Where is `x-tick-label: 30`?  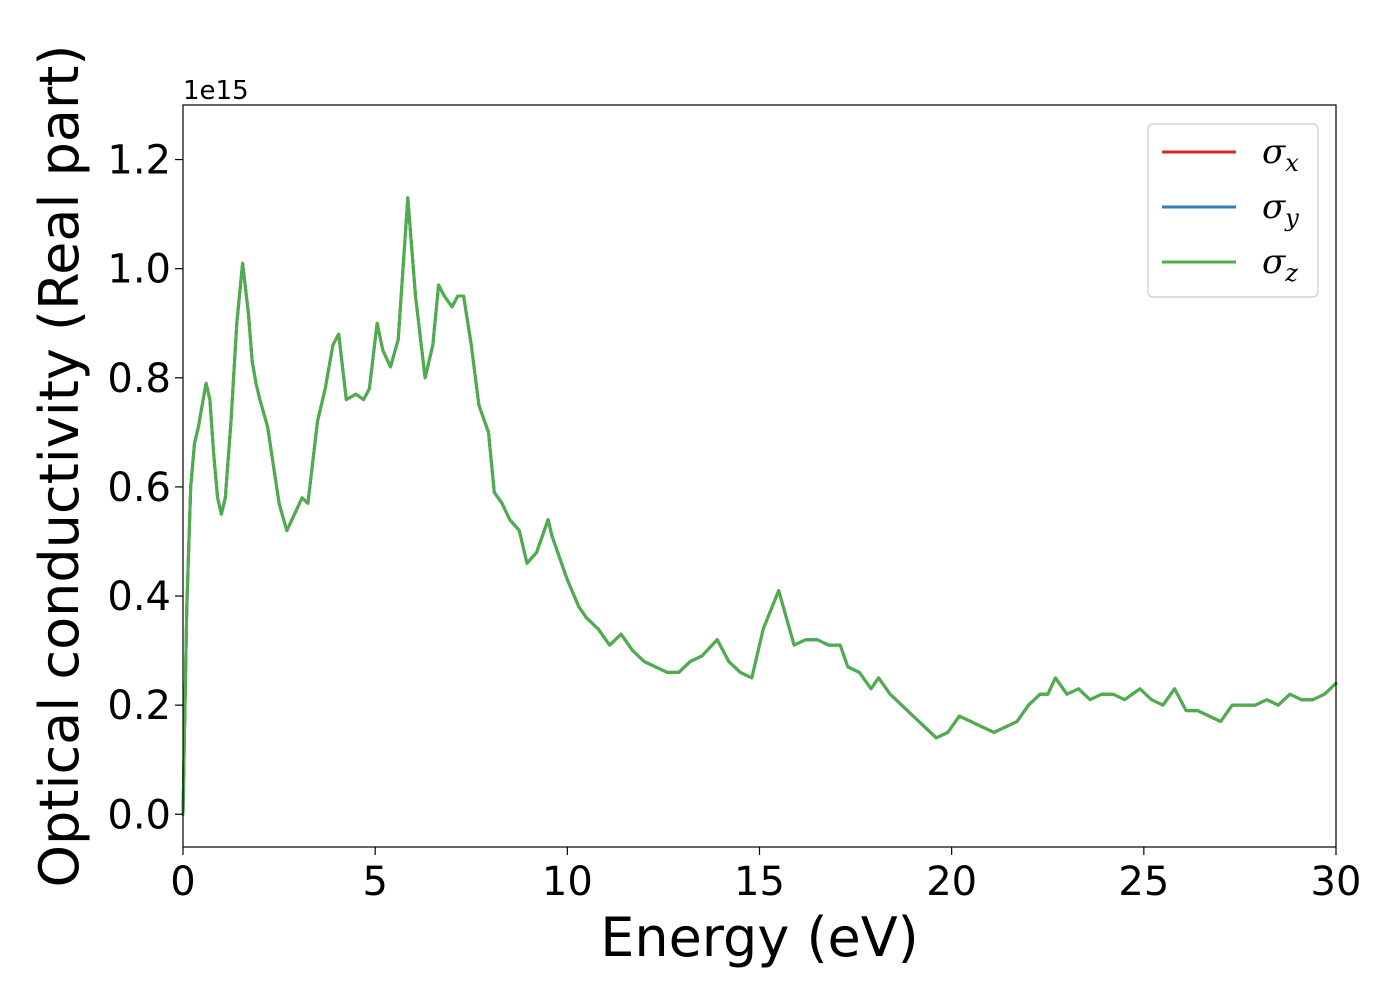 x-tick-label: 30 is located at coordinates (1336, 882).